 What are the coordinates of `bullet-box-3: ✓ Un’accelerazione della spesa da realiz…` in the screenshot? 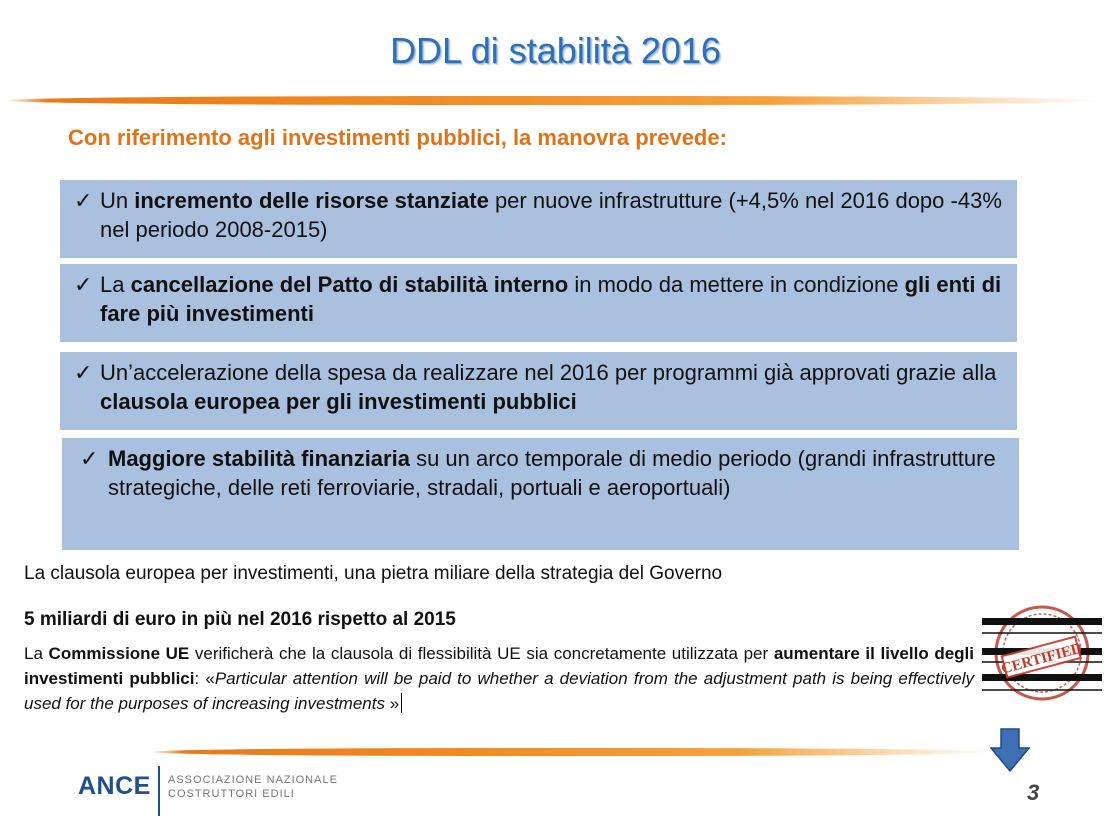 It's located at (538, 391).